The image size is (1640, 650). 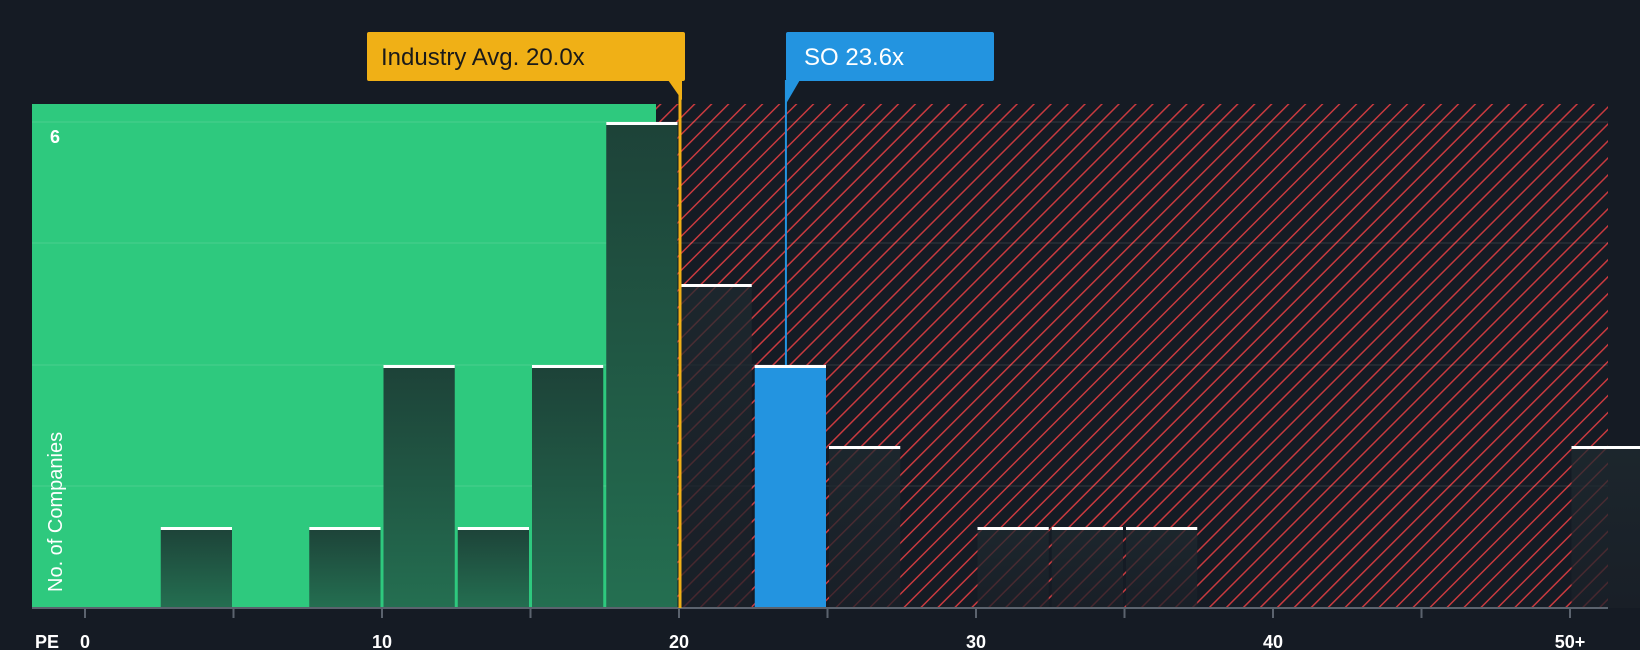 What do you see at coordinates (568, 486) in the screenshot?
I see `bar-15-17.5` at bounding box center [568, 486].